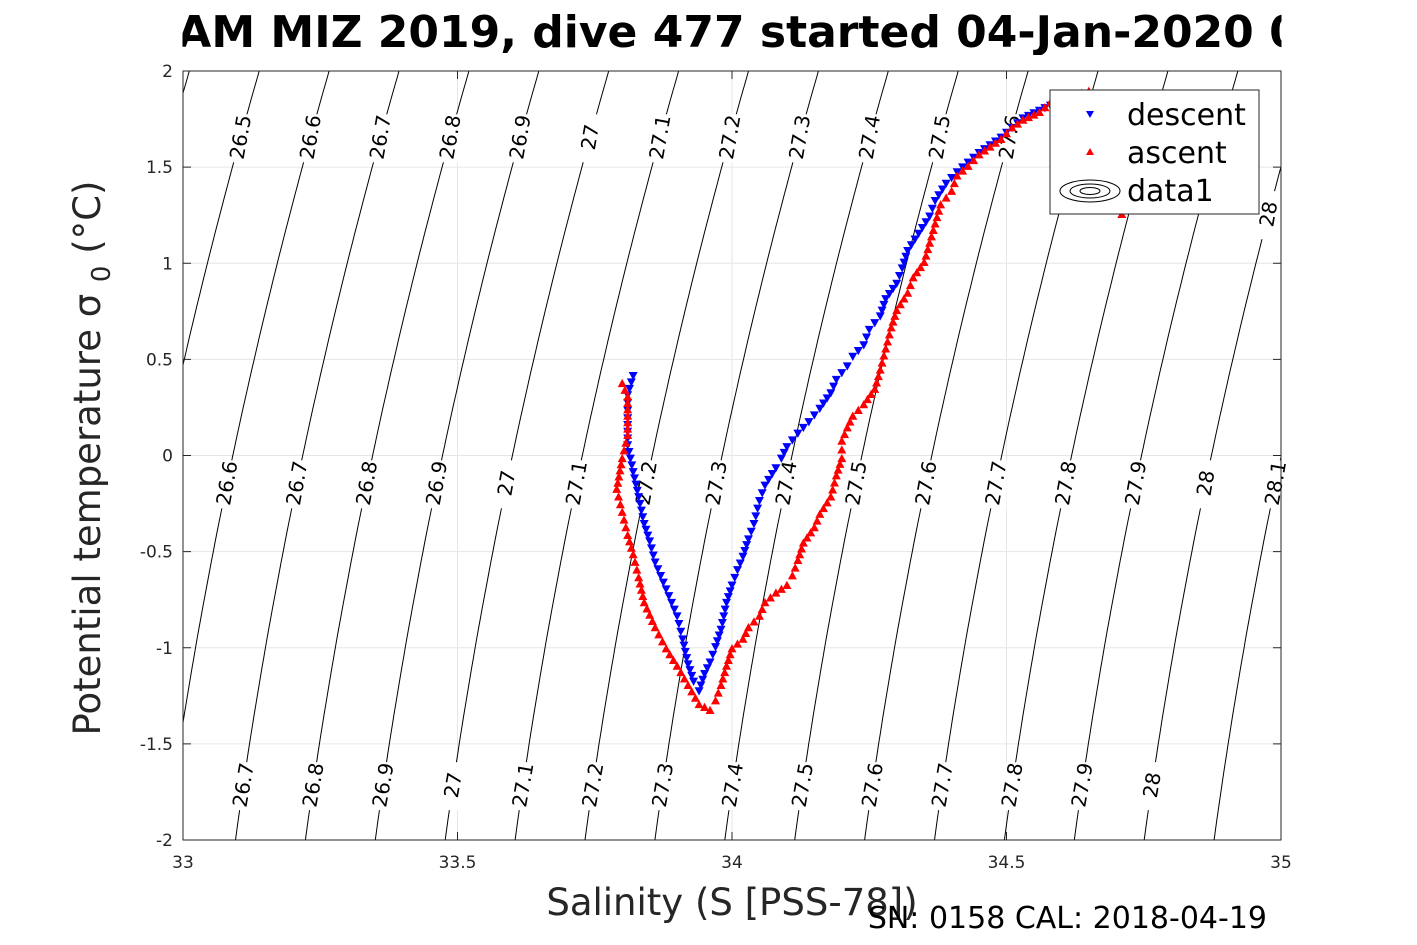 The image size is (1417, 945). Describe the element at coordinates (87, 532) in the screenshot. I see `y-axis-label-main: Potential temperature` at that location.